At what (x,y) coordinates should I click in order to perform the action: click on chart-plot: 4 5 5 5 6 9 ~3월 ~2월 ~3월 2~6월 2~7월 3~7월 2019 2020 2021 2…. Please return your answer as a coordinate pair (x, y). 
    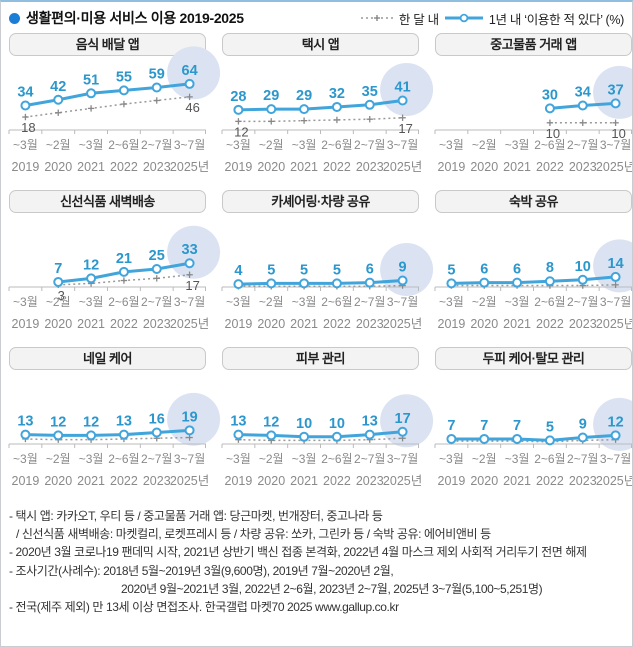
    Looking at the image, I should click on (327, 287).